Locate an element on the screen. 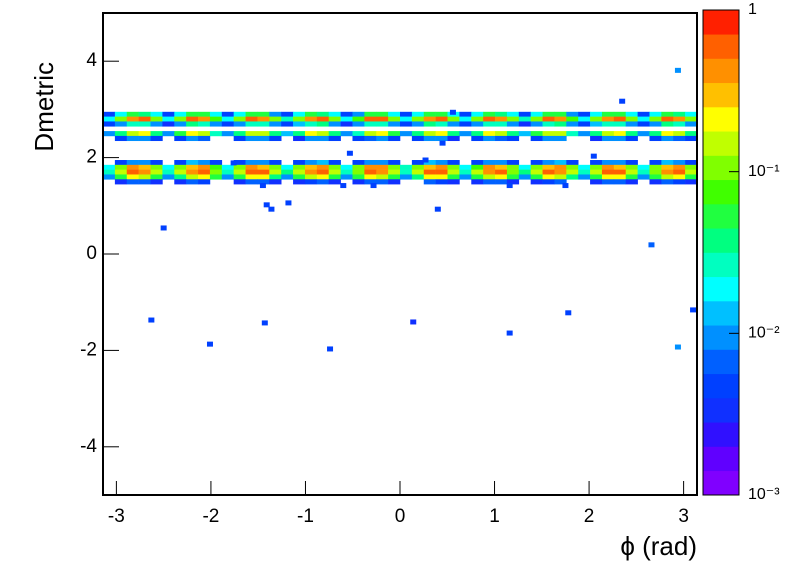 The height and width of the screenshot is (572, 796). x-tick-label: -3 is located at coordinates (116, 516).